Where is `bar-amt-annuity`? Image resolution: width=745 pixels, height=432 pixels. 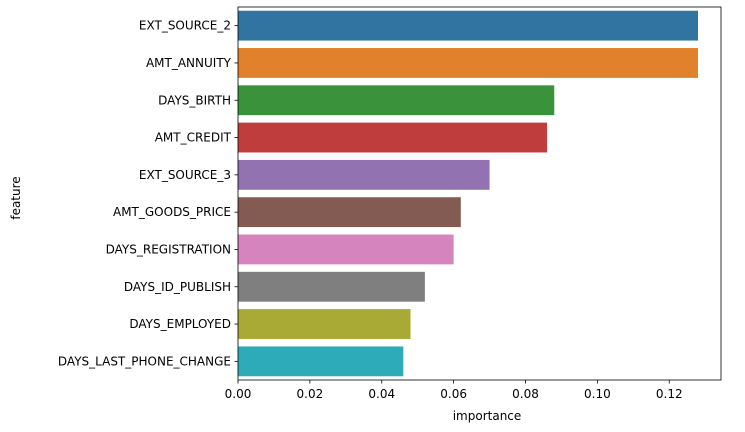
bar-amt-annuity is located at coordinates (468, 63).